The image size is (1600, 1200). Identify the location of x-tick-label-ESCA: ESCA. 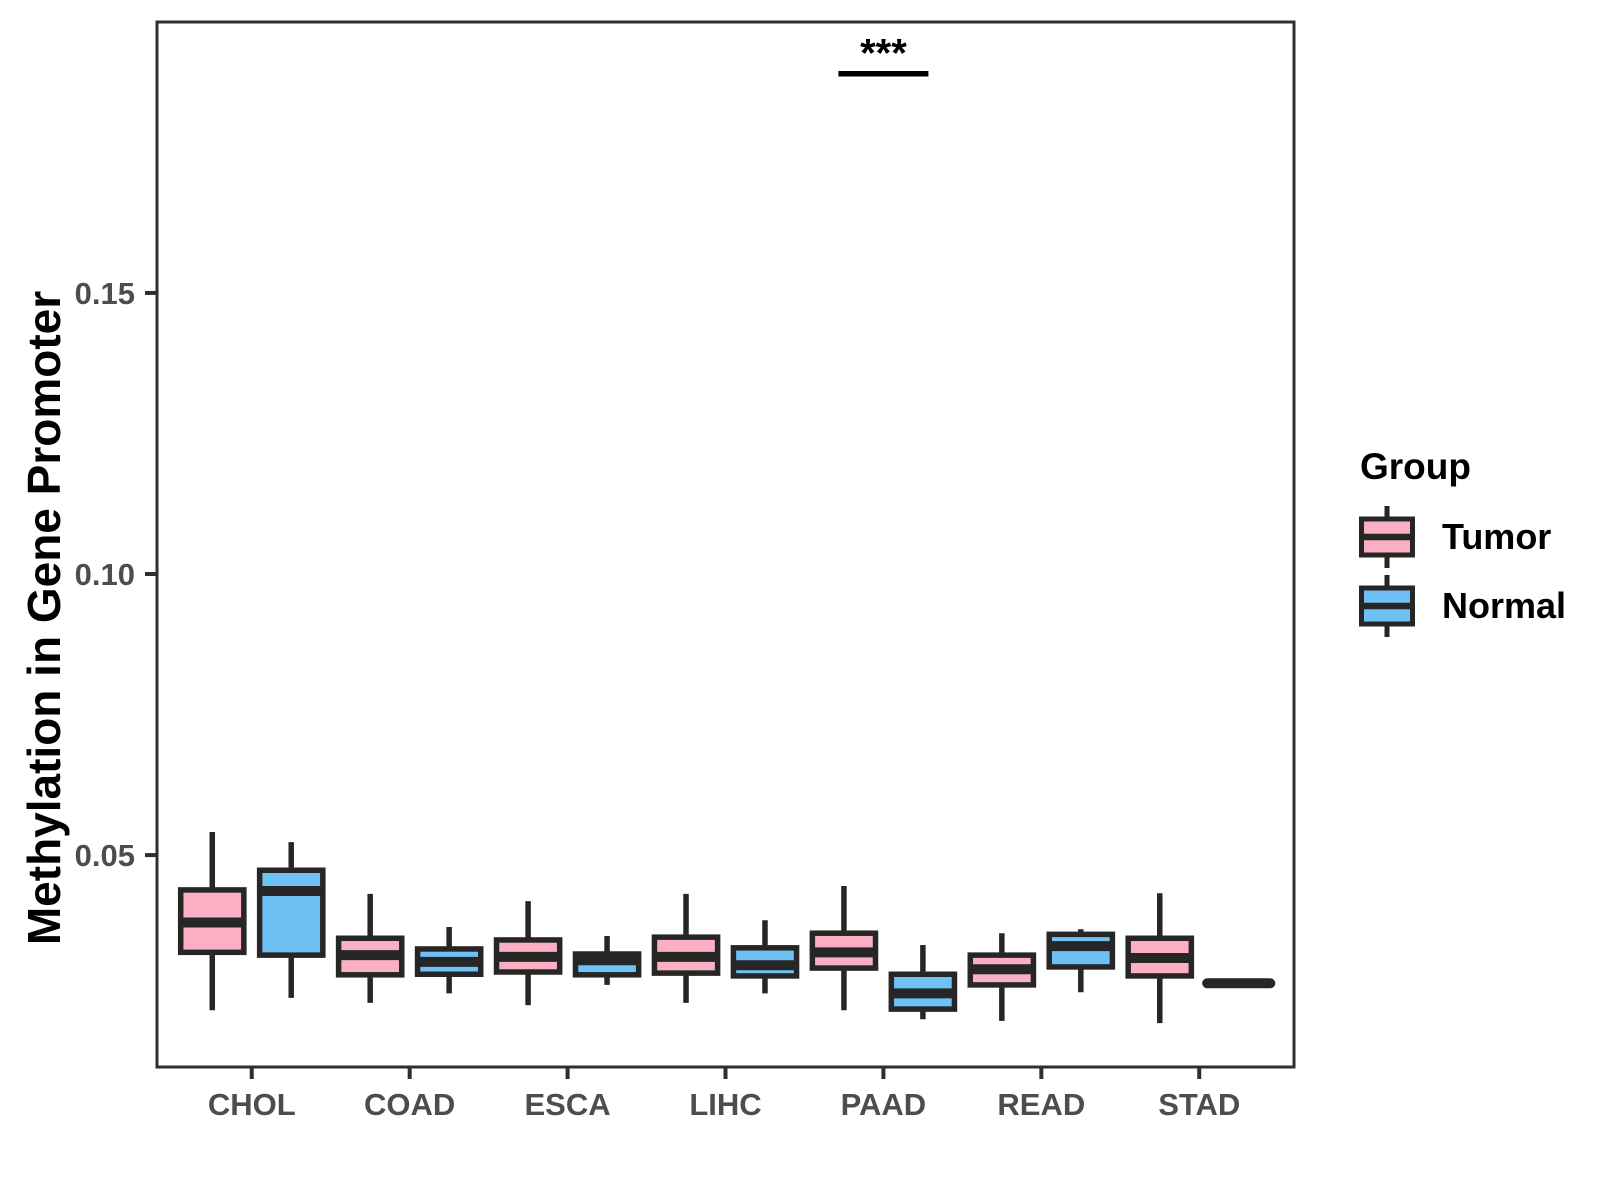
(568, 1104).